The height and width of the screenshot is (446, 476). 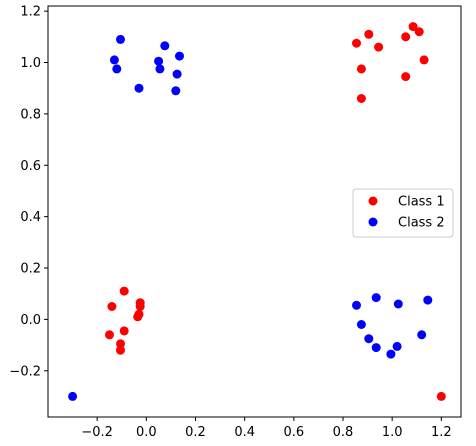 What do you see at coordinates (146, 432) in the screenshot?
I see `x-tick-label: 0.0` at bounding box center [146, 432].